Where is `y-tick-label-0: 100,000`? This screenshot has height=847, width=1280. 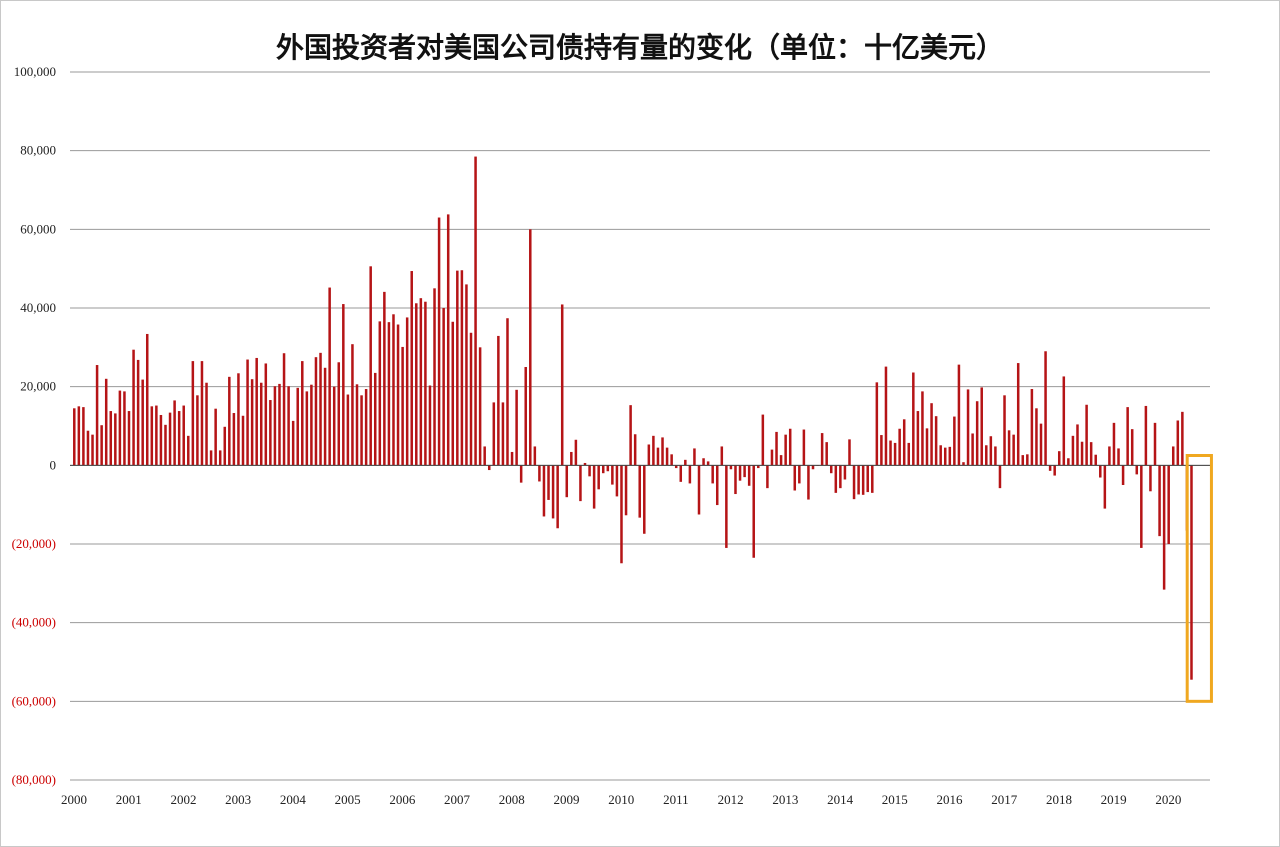 y-tick-label-0: 100,000 is located at coordinates (35, 71).